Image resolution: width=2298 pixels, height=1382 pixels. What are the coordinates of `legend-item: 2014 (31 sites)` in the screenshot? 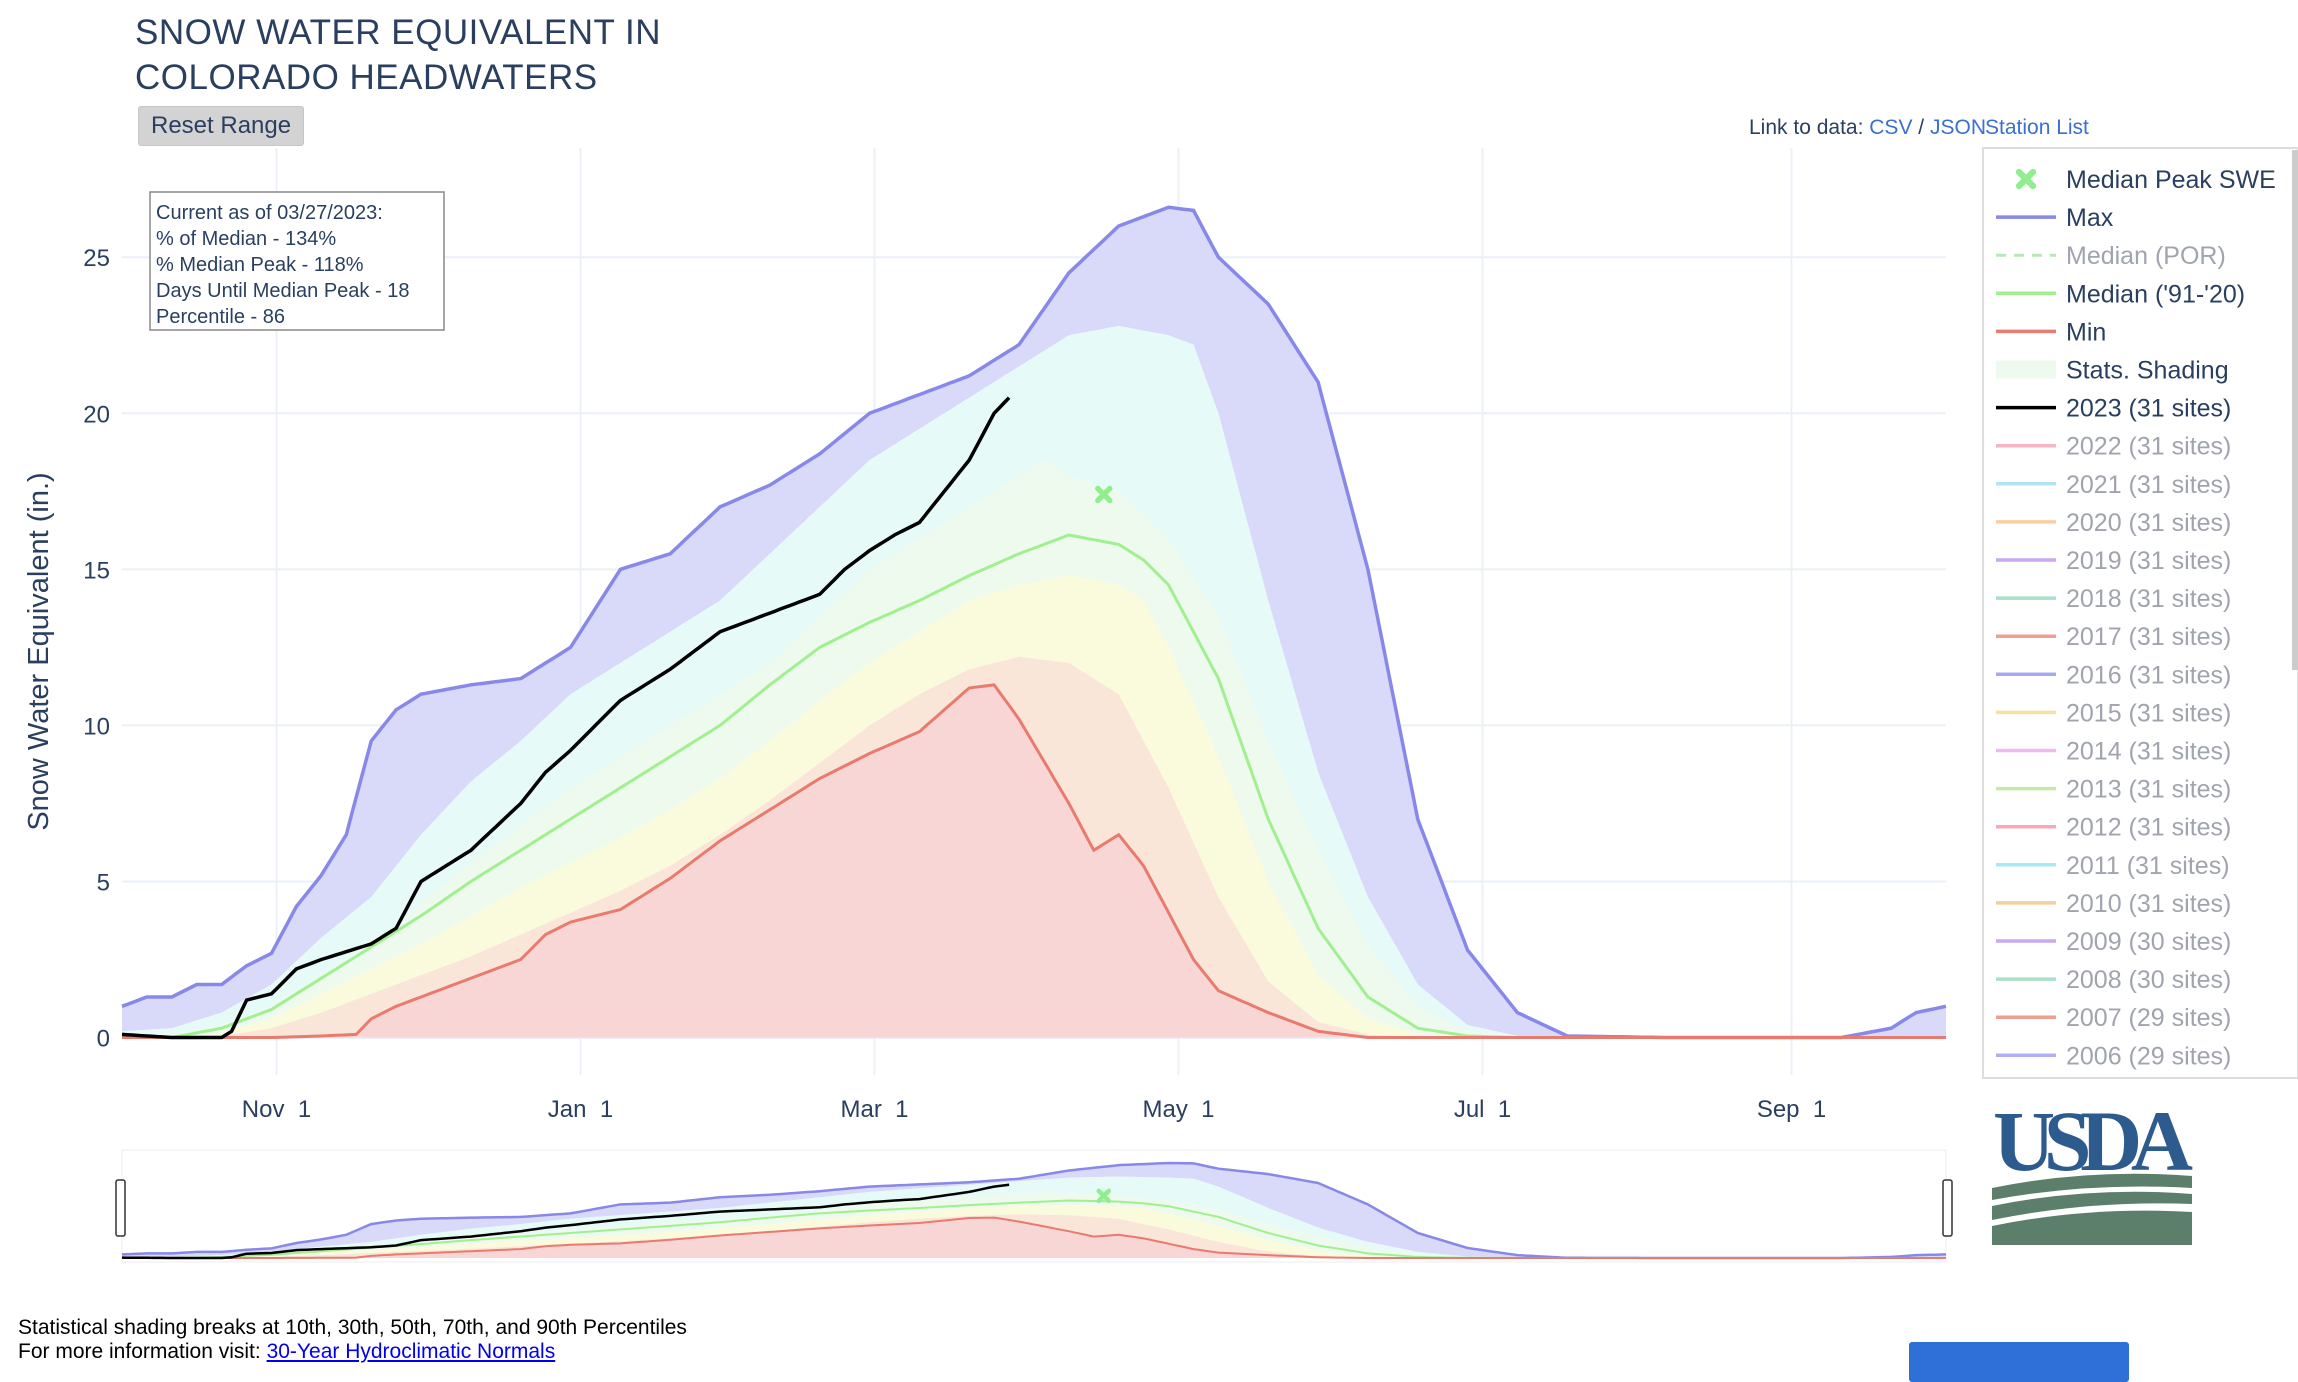 It's located at (2113, 752).